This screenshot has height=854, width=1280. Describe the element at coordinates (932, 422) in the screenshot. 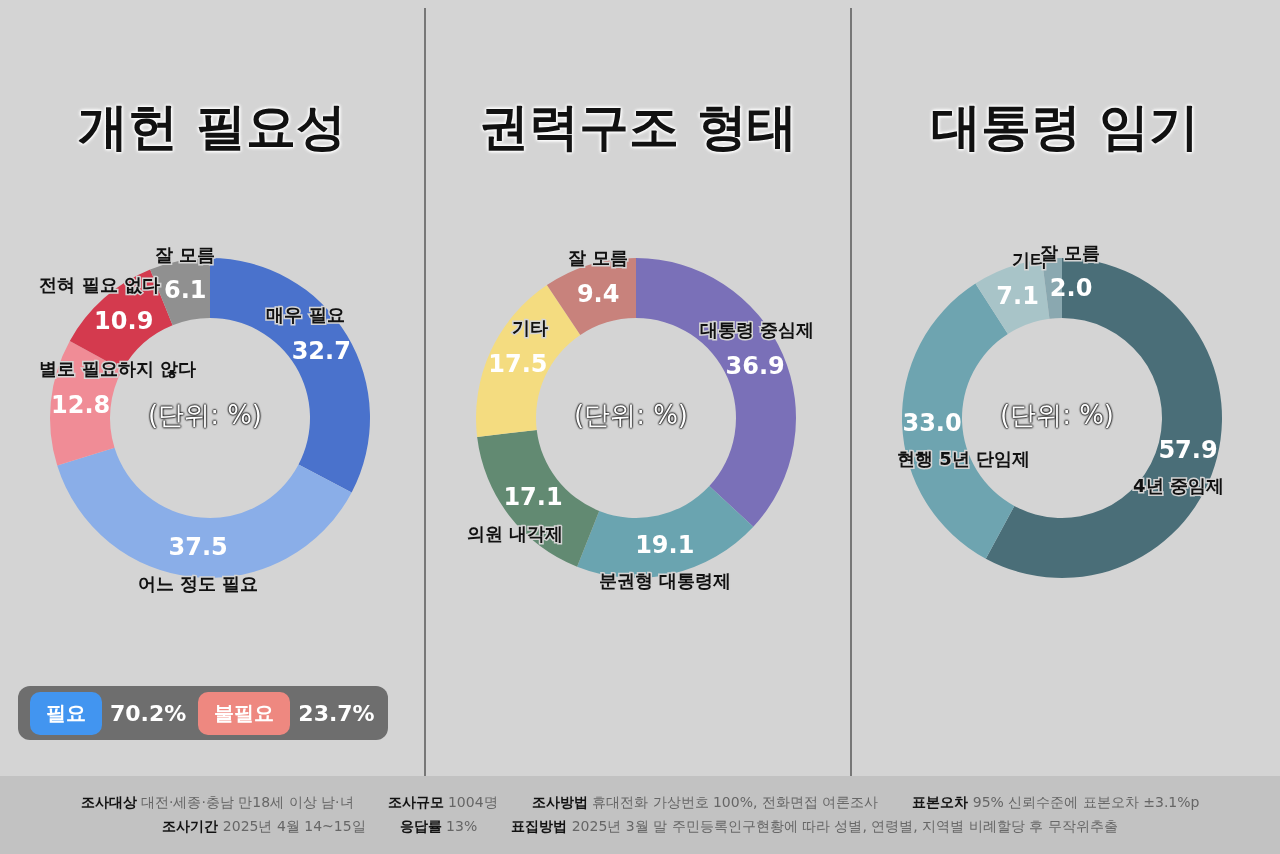

I see `data-label: 33.0` at that location.